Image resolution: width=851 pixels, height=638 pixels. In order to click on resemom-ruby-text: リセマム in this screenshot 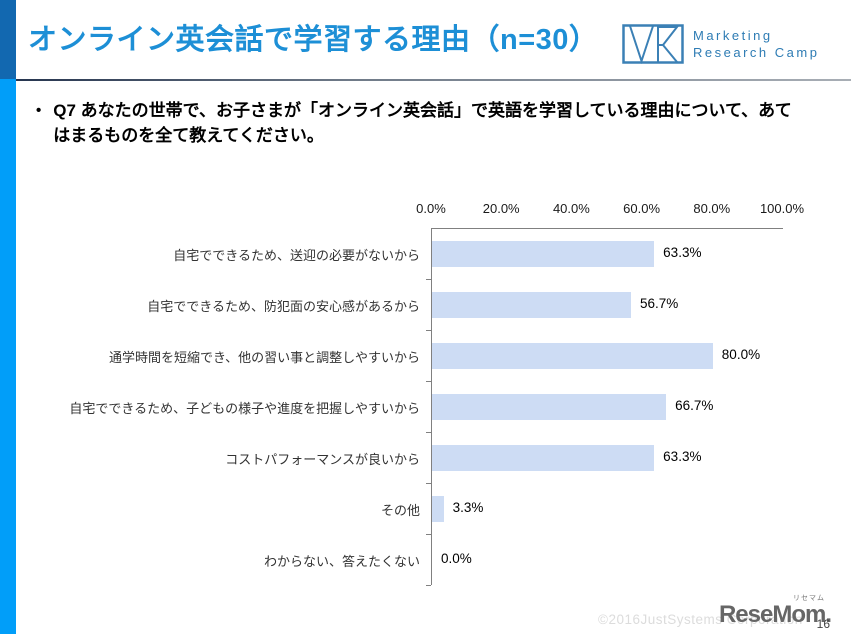, I will do `click(809, 598)`.